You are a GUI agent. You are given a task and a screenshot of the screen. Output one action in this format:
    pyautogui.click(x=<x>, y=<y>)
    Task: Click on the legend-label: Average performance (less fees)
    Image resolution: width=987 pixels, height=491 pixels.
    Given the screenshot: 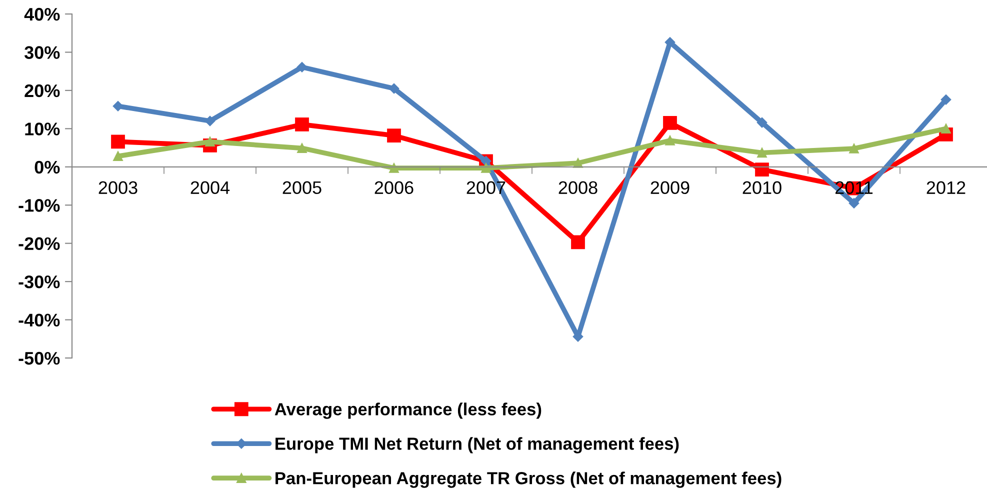 What is the action you would take?
    pyautogui.click(x=408, y=410)
    